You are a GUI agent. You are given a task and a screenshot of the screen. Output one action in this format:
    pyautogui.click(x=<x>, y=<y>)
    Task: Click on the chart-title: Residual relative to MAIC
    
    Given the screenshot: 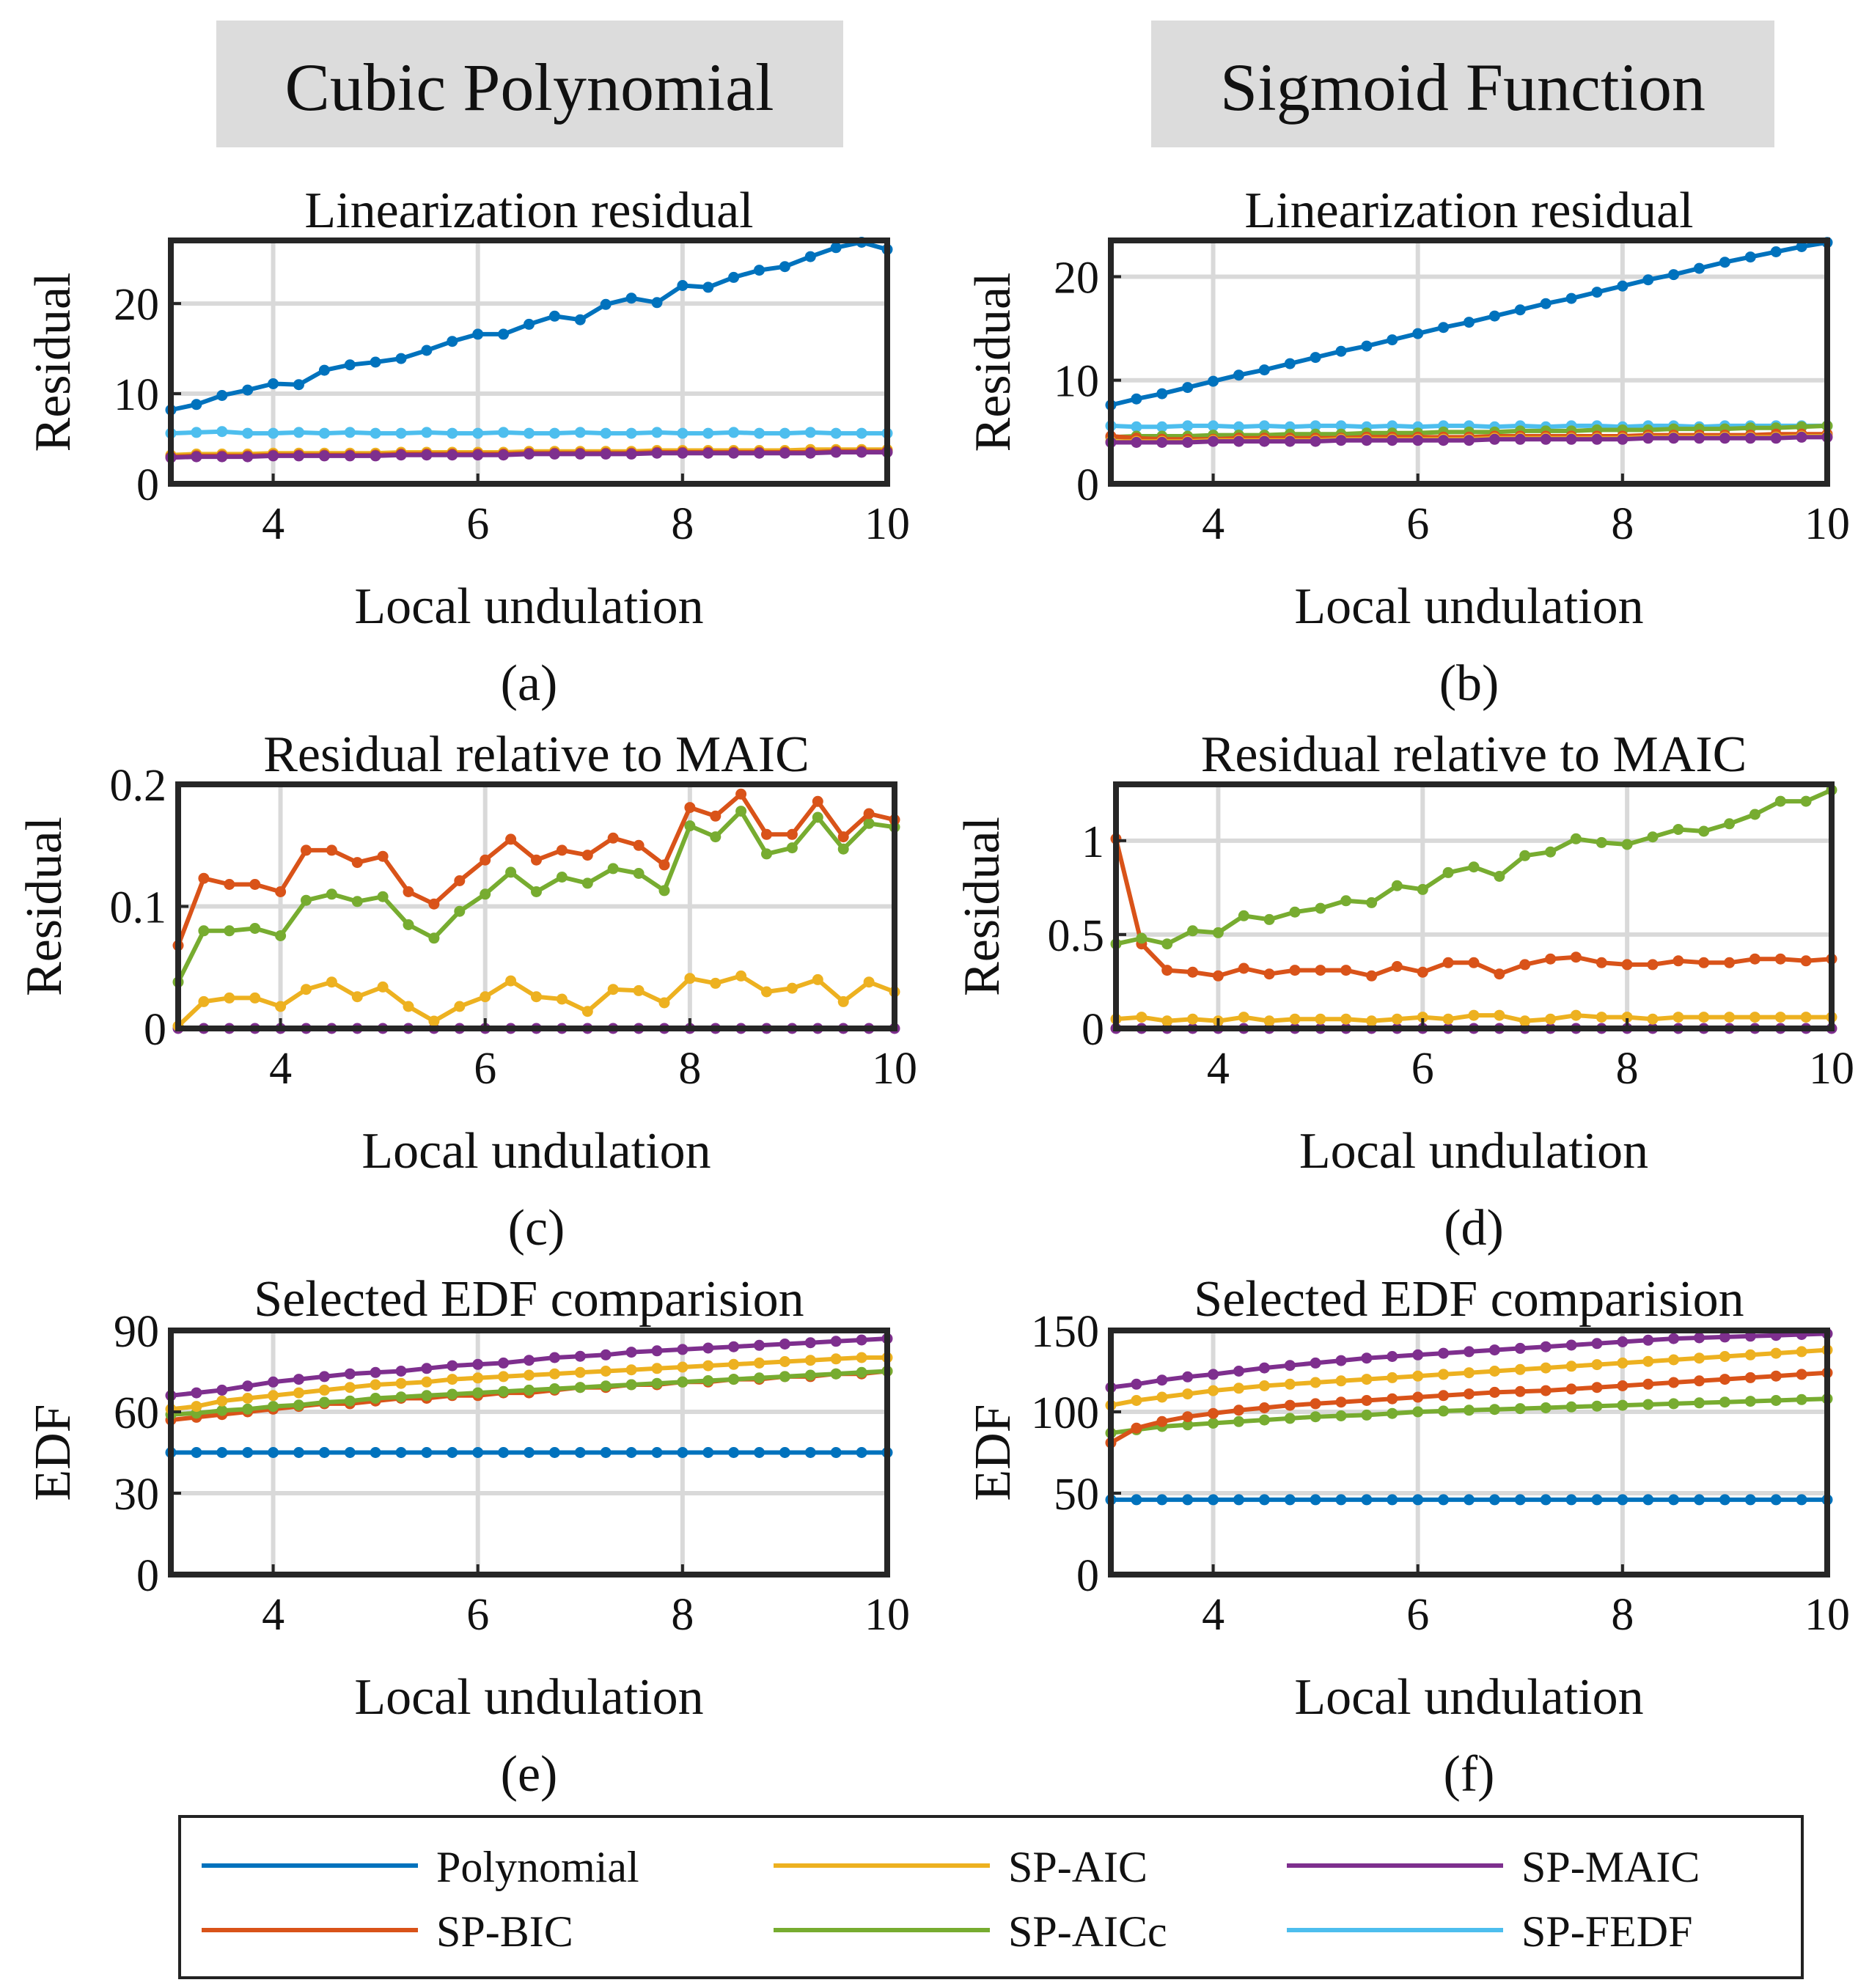 What is the action you would take?
    pyautogui.click(x=536, y=754)
    